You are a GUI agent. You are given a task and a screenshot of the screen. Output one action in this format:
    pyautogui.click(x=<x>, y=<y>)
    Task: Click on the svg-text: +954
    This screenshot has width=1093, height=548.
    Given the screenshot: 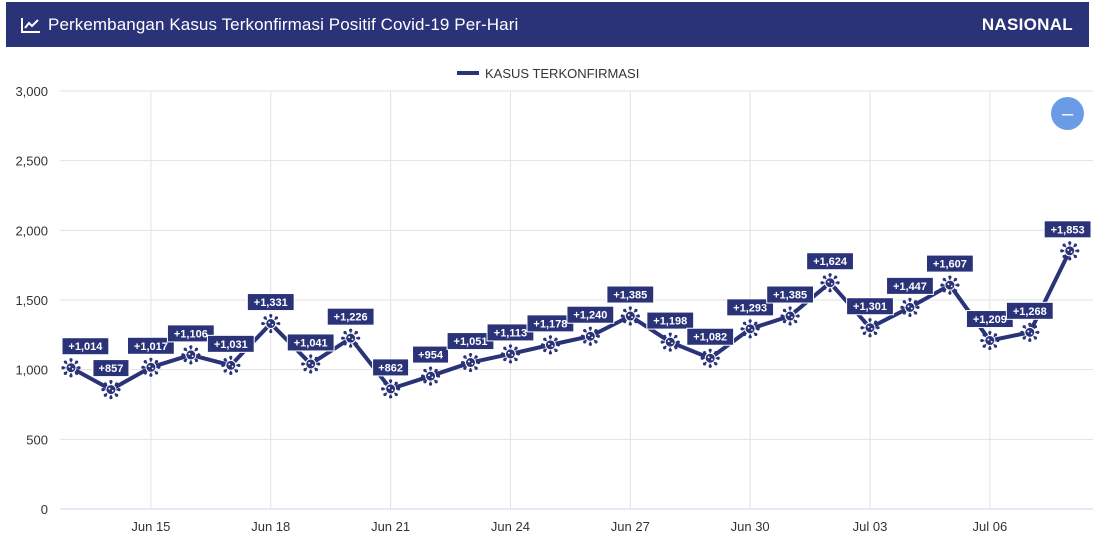 What is the action you would take?
    pyautogui.click(x=431, y=356)
    